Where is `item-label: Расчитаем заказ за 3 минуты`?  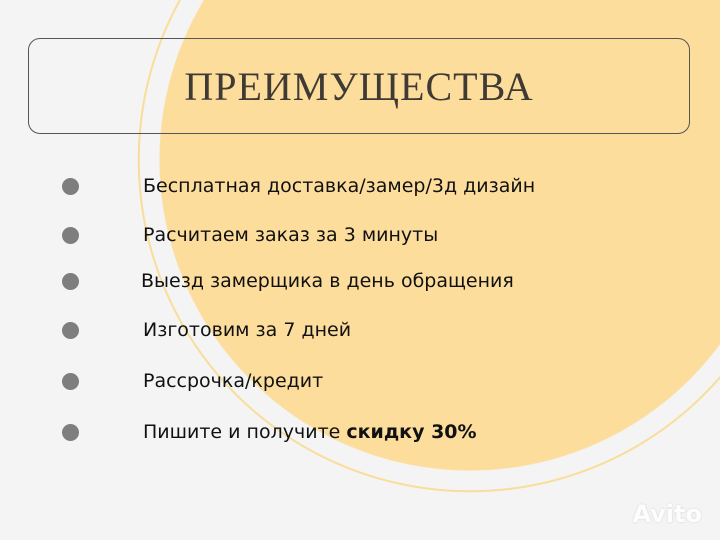
item-label: Расчитаем заказ за 3 минуты is located at coordinates (291, 235).